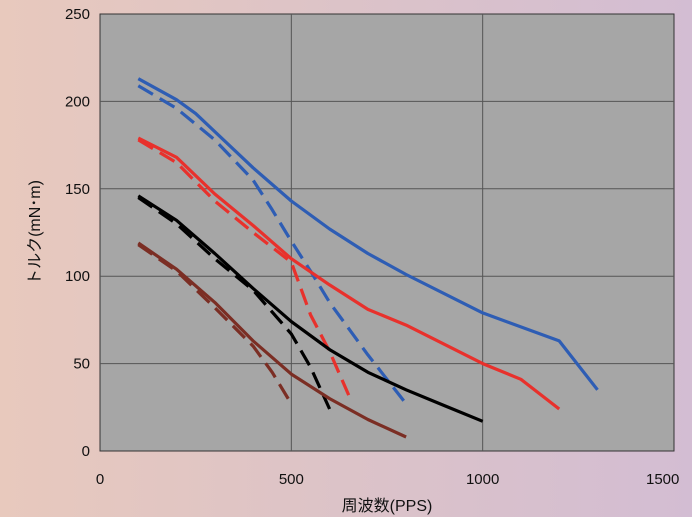 The image size is (692, 517). I want to click on x-tick-label: 1500, so click(662, 479).